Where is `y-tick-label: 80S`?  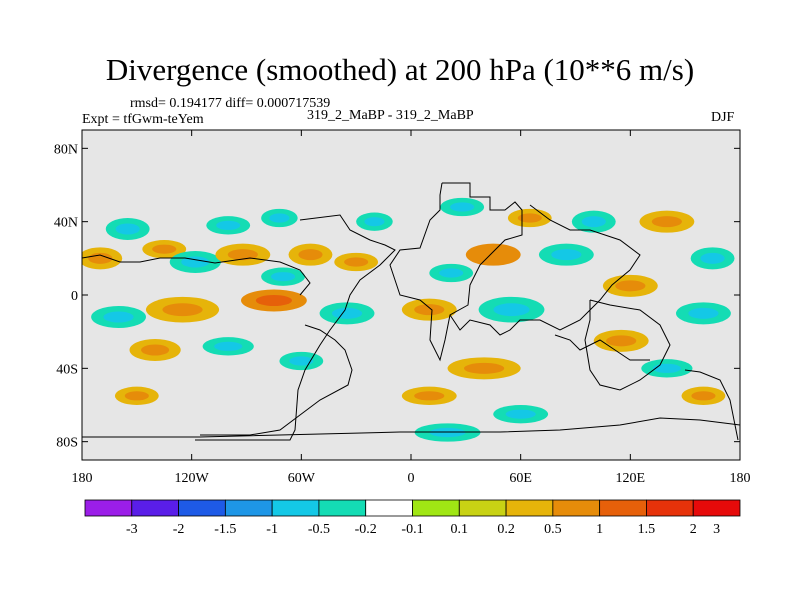
y-tick-label: 80S is located at coordinates (67, 443).